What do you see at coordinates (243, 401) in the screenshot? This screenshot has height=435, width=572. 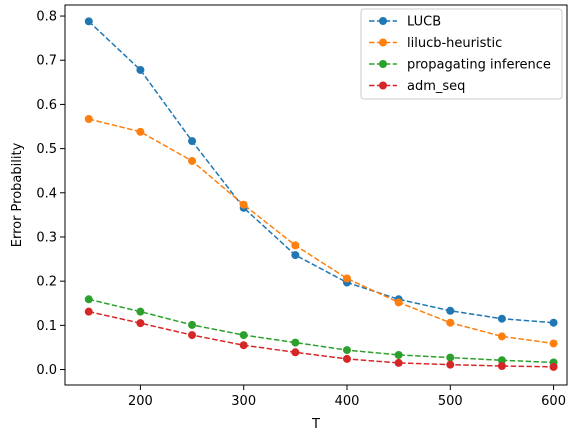 I see `x-tick-label: 300` at bounding box center [243, 401].